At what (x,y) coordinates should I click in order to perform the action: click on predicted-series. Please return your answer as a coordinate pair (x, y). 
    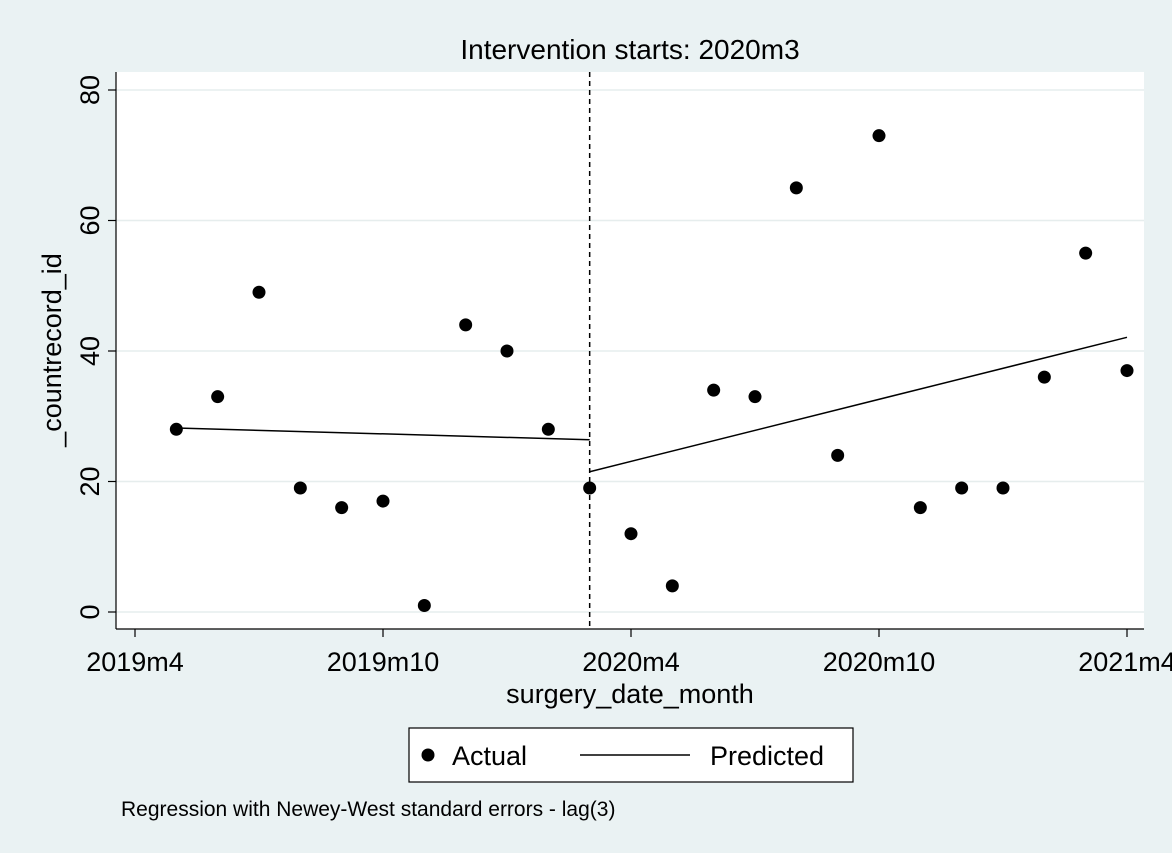
    Looking at the image, I should click on (652, 404).